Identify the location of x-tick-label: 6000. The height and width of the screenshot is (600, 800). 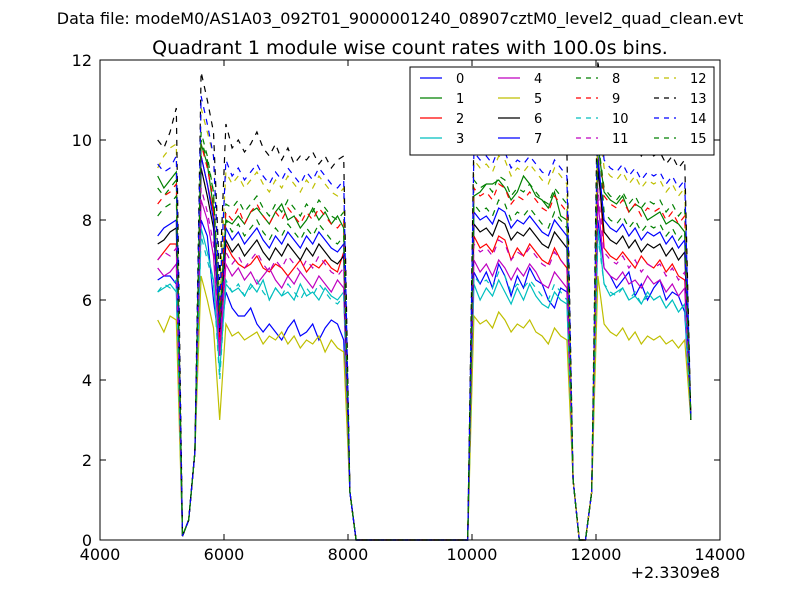
(224, 554).